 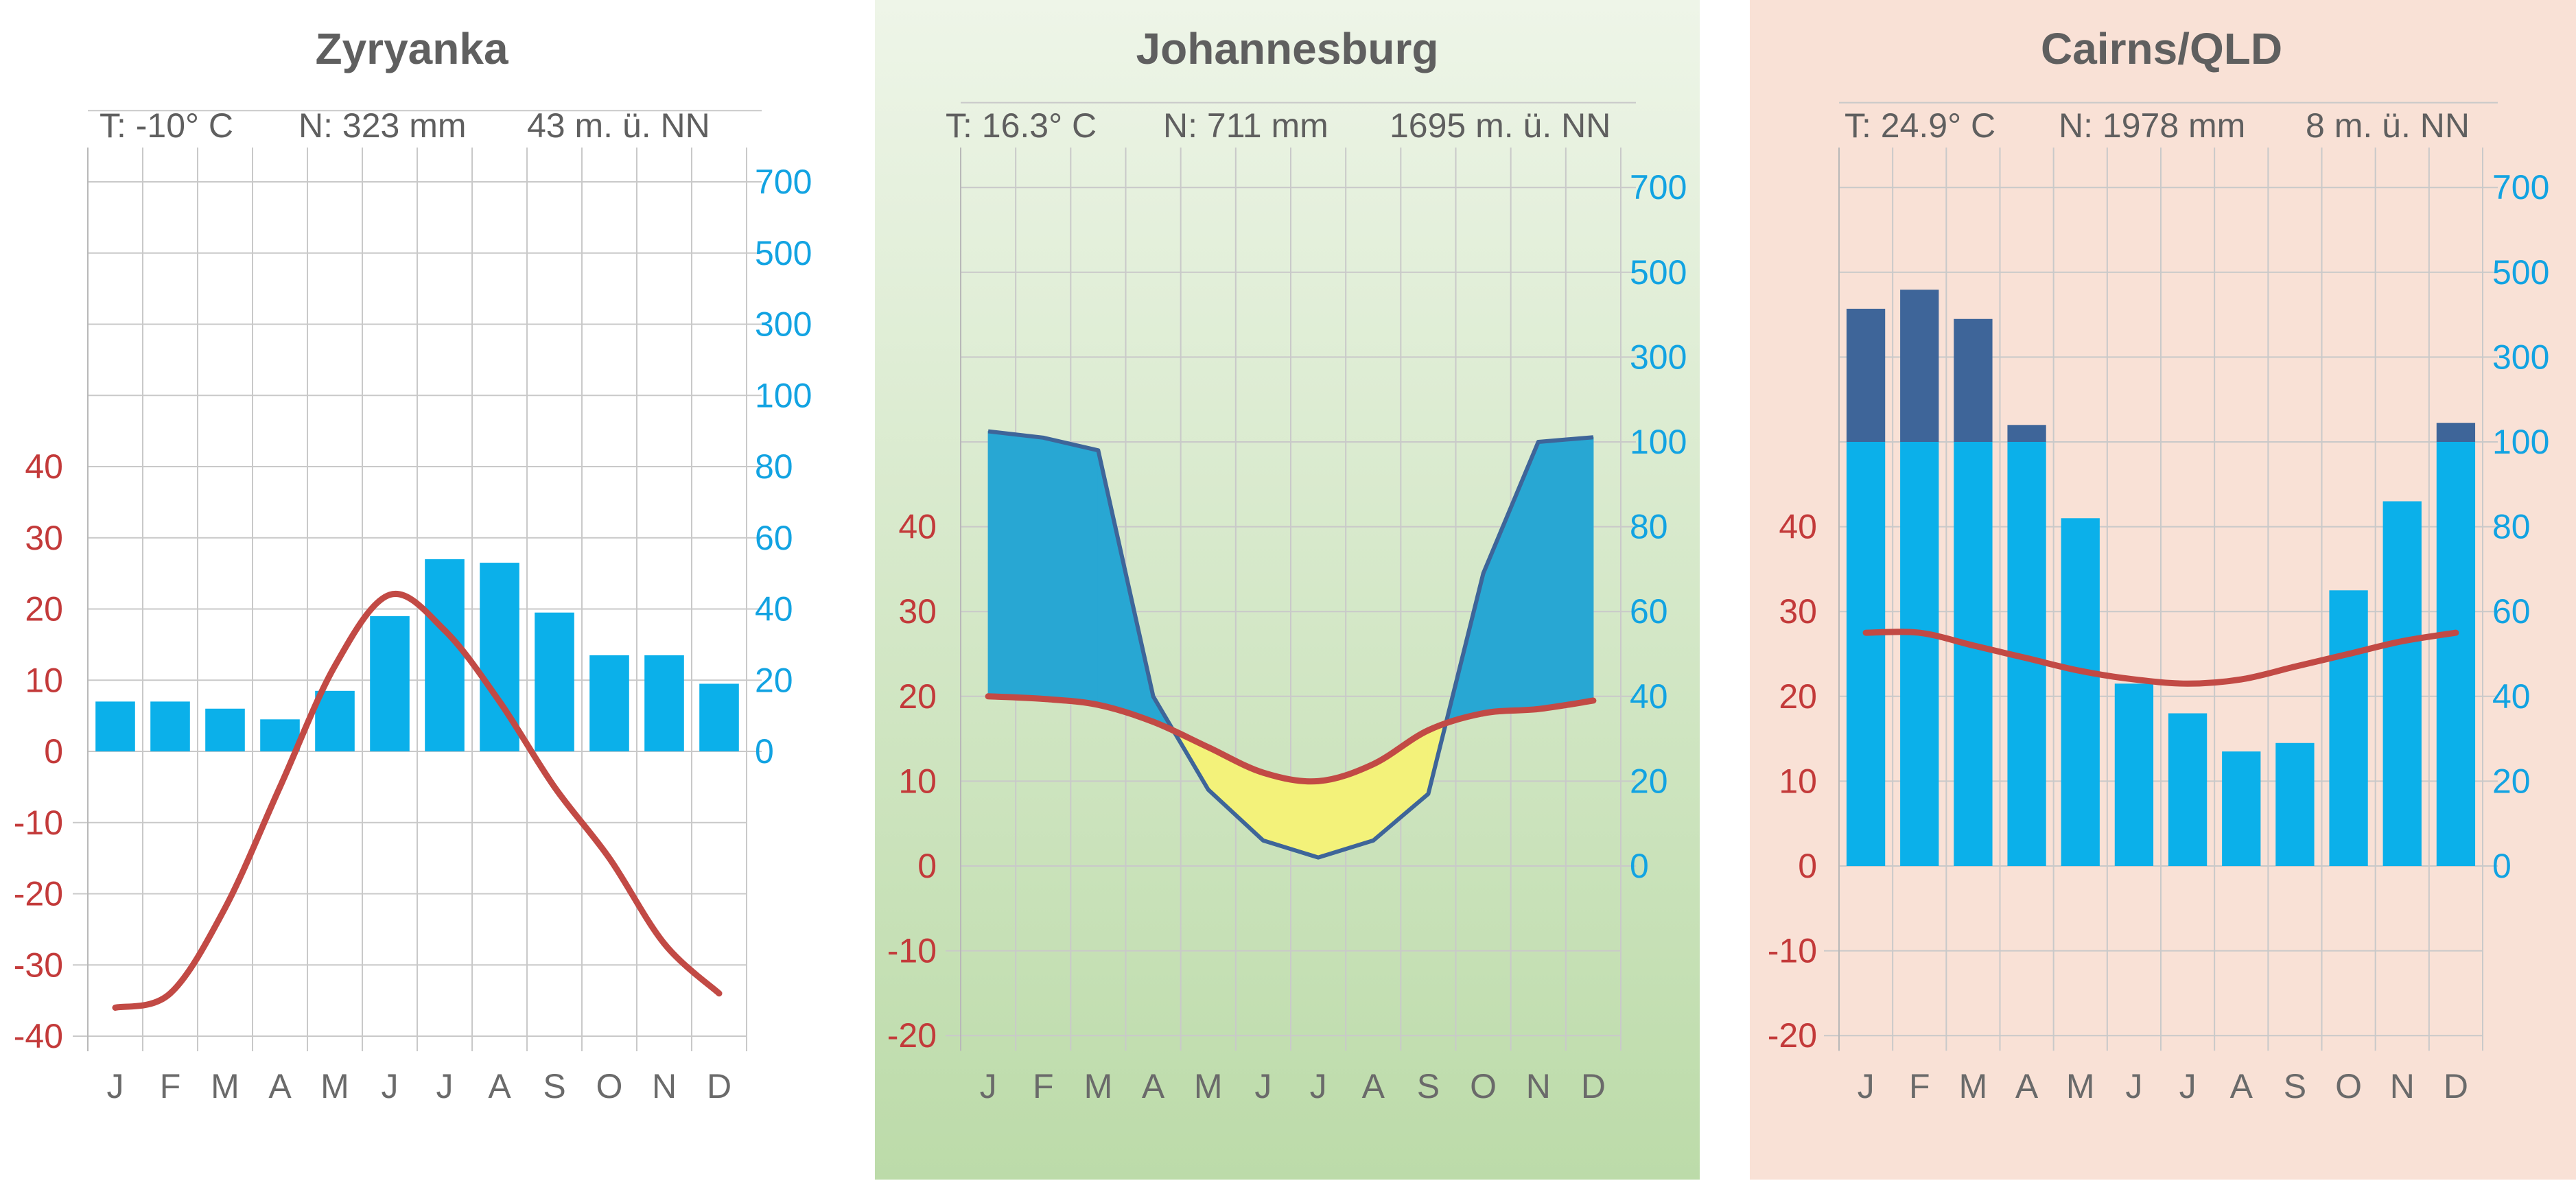 I want to click on info-annual-precipitation: N: 711 mm, so click(x=1245, y=126).